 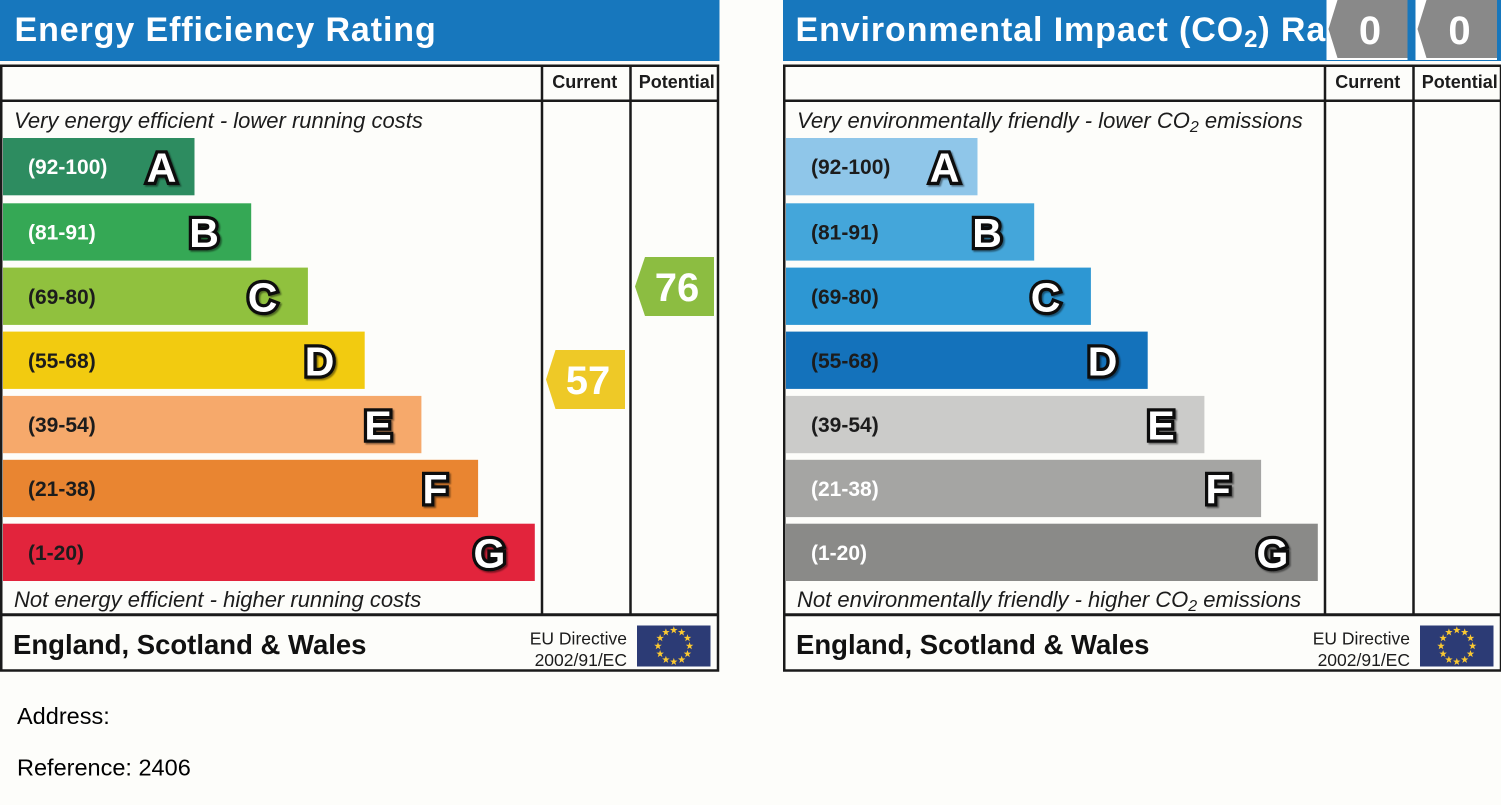 I want to click on svg-text: Address:, so click(x=63, y=716).